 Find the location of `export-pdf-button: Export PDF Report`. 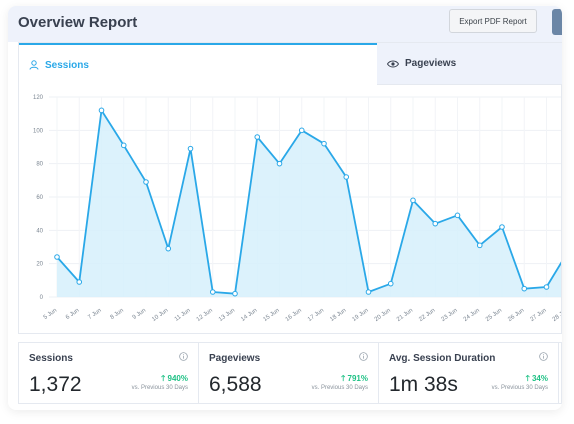

export-pdf-button: Export PDF Report is located at coordinates (493, 21).